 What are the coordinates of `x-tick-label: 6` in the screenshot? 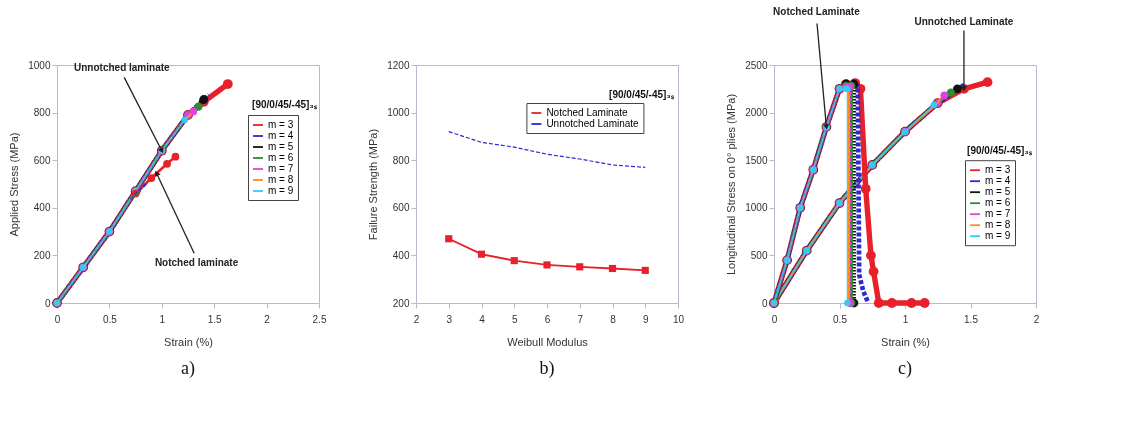 It's located at (547, 319).